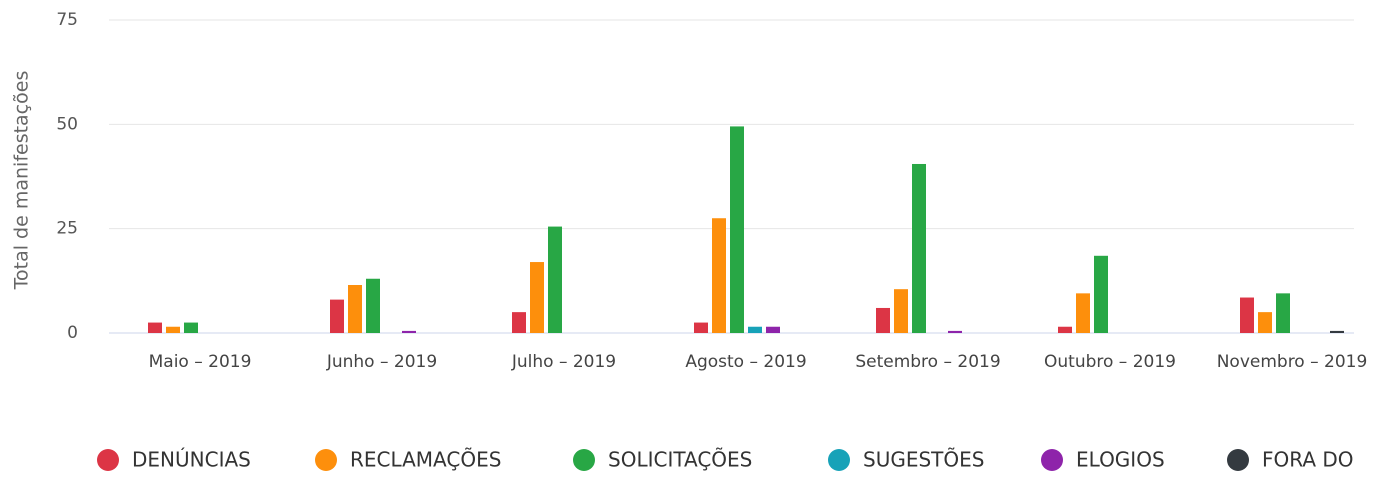  What do you see at coordinates (927, 362) in the screenshot?
I see `x-tick-label: Setembro – 2019` at bounding box center [927, 362].